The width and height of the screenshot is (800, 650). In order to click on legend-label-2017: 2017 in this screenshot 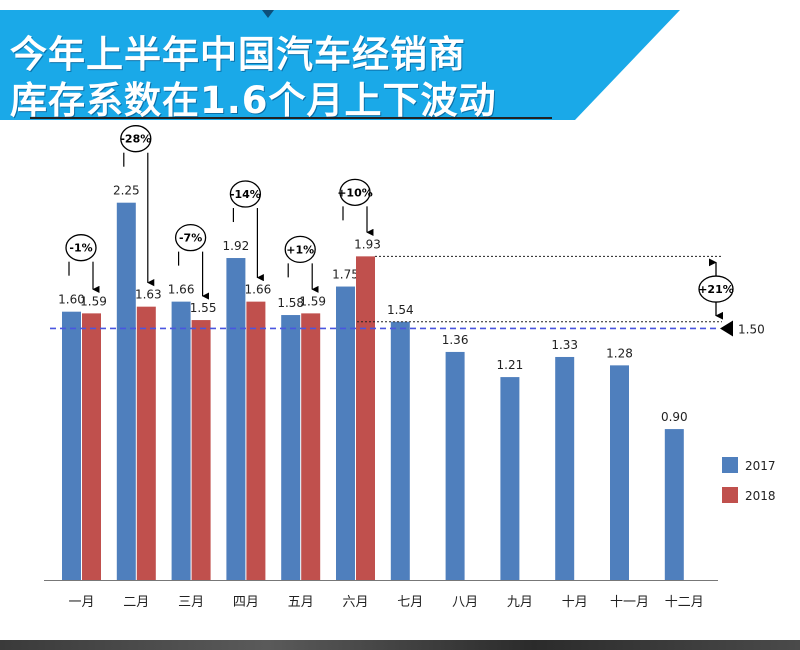, I will do `click(760, 466)`.